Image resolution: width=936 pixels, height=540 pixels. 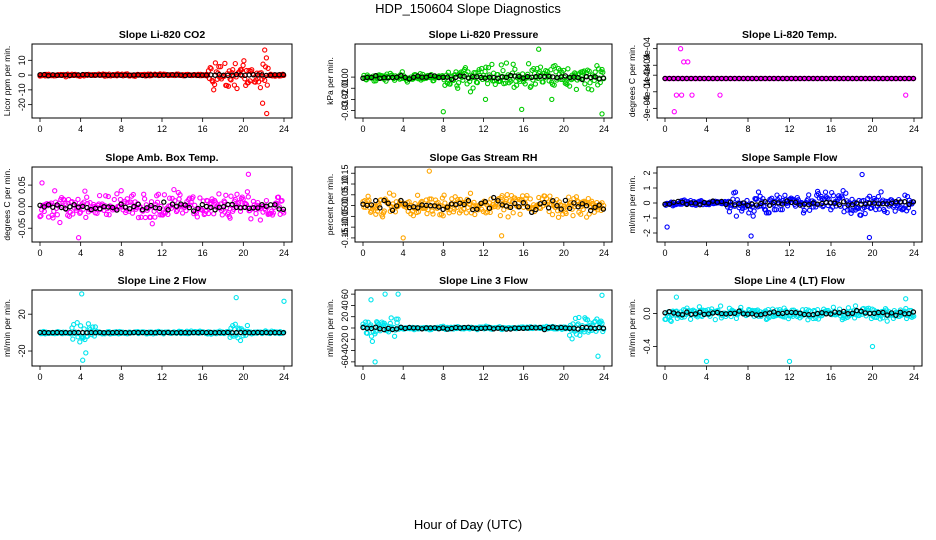 What do you see at coordinates (647, 75) in the screenshot?
I see `y-tick-label: 1e-04` at bounding box center [647, 75].